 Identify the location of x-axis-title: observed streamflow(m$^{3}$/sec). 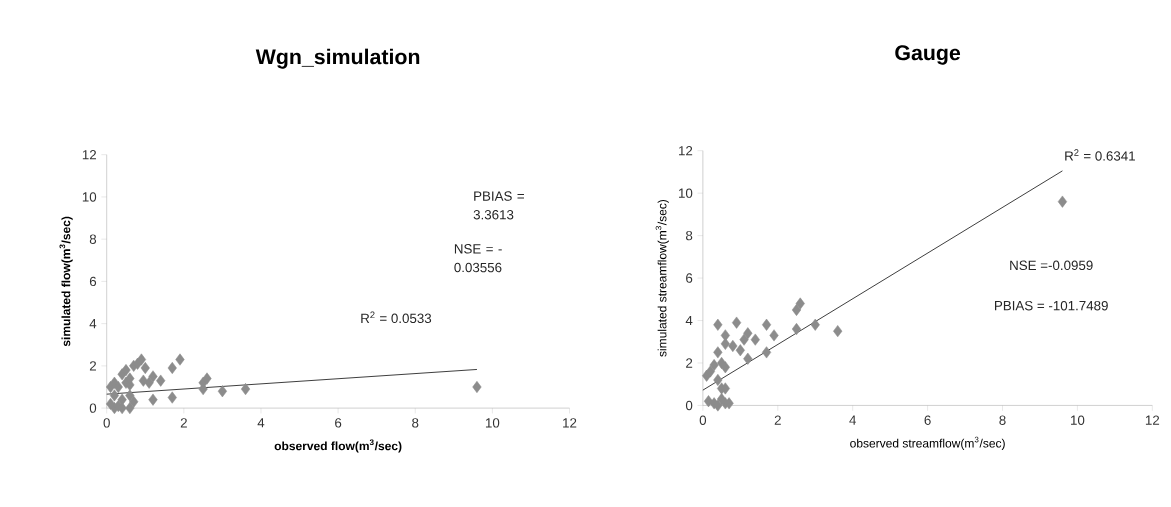
(927, 443).